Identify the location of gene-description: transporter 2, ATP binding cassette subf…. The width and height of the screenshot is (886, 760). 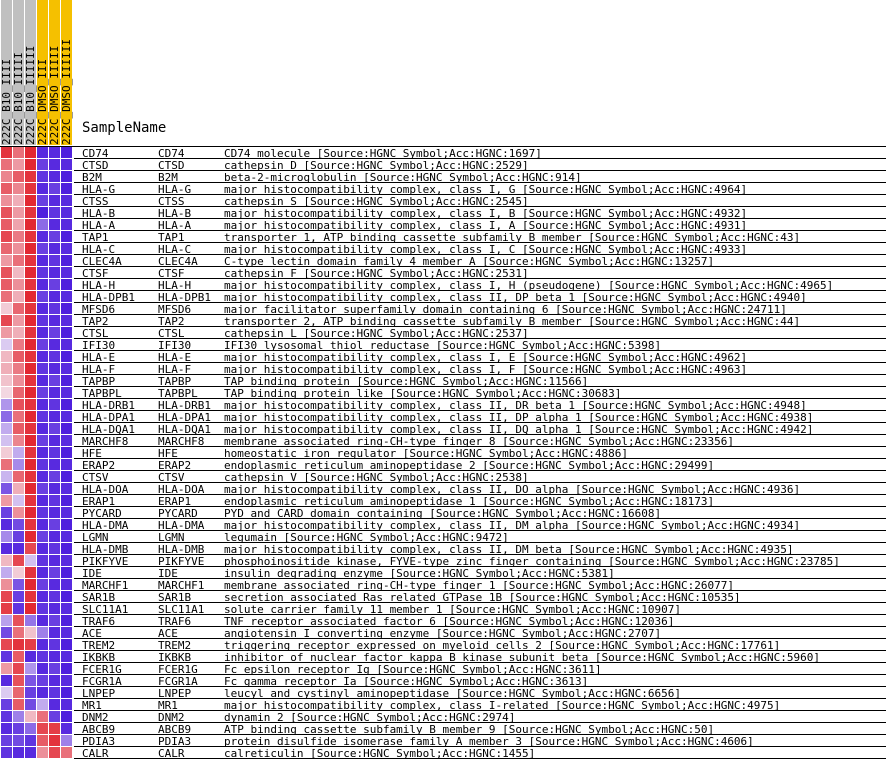
(512, 321).